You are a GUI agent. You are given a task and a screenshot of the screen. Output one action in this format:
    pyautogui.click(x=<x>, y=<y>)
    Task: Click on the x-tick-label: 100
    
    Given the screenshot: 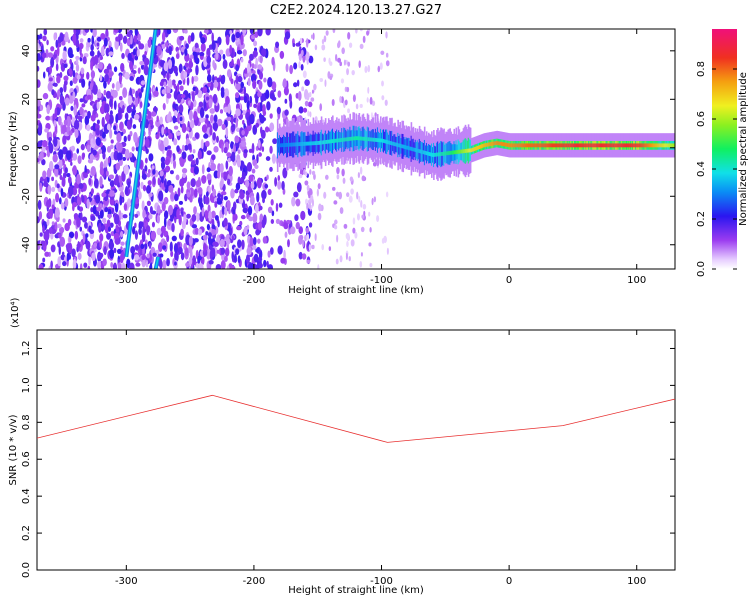 What is the action you would take?
    pyautogui.click(x=636, y=581)
    